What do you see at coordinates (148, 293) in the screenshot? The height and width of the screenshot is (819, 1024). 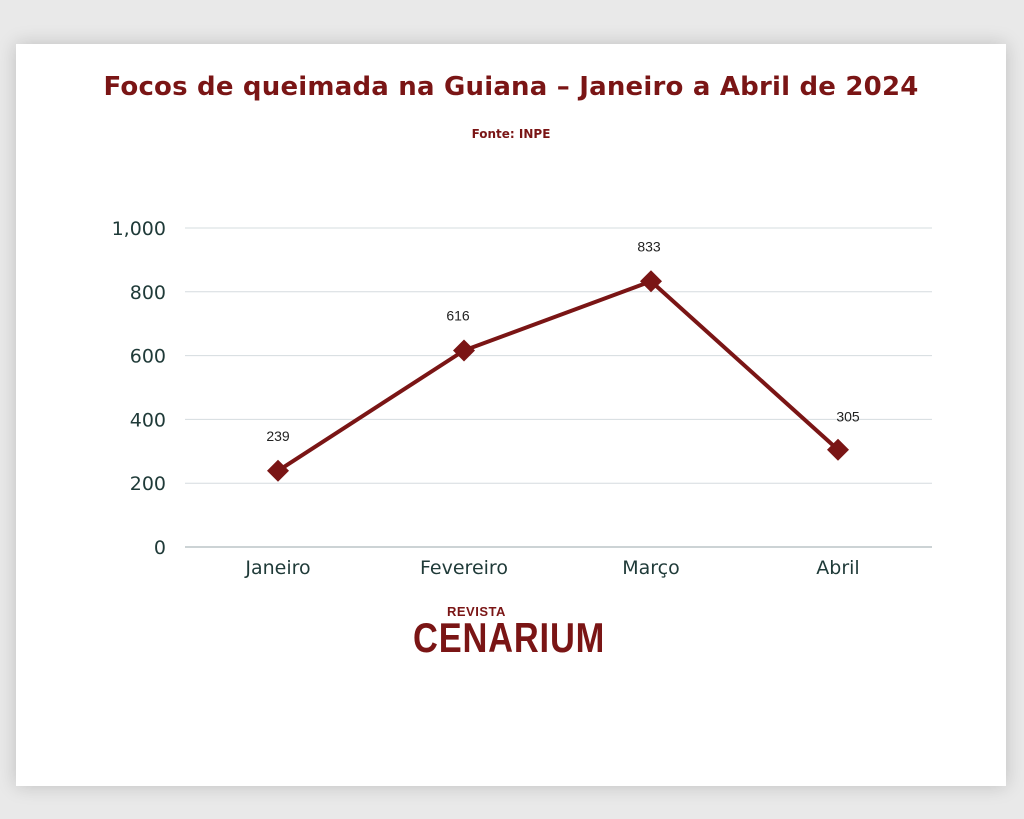 I see `y-tick-label: 800` at bounding box center [148, 293].